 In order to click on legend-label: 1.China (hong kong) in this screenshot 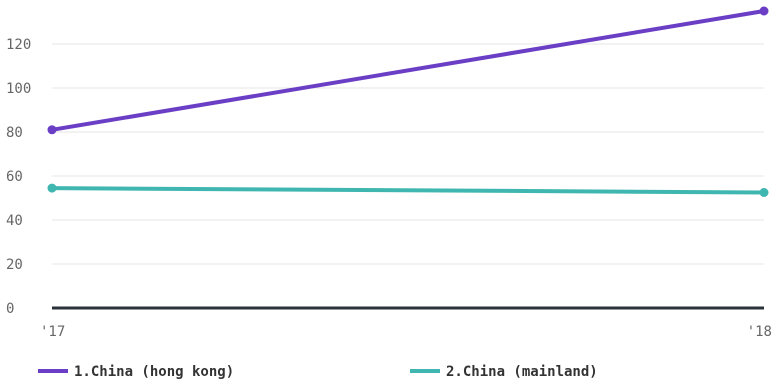, I will do `click(154, 372)`.